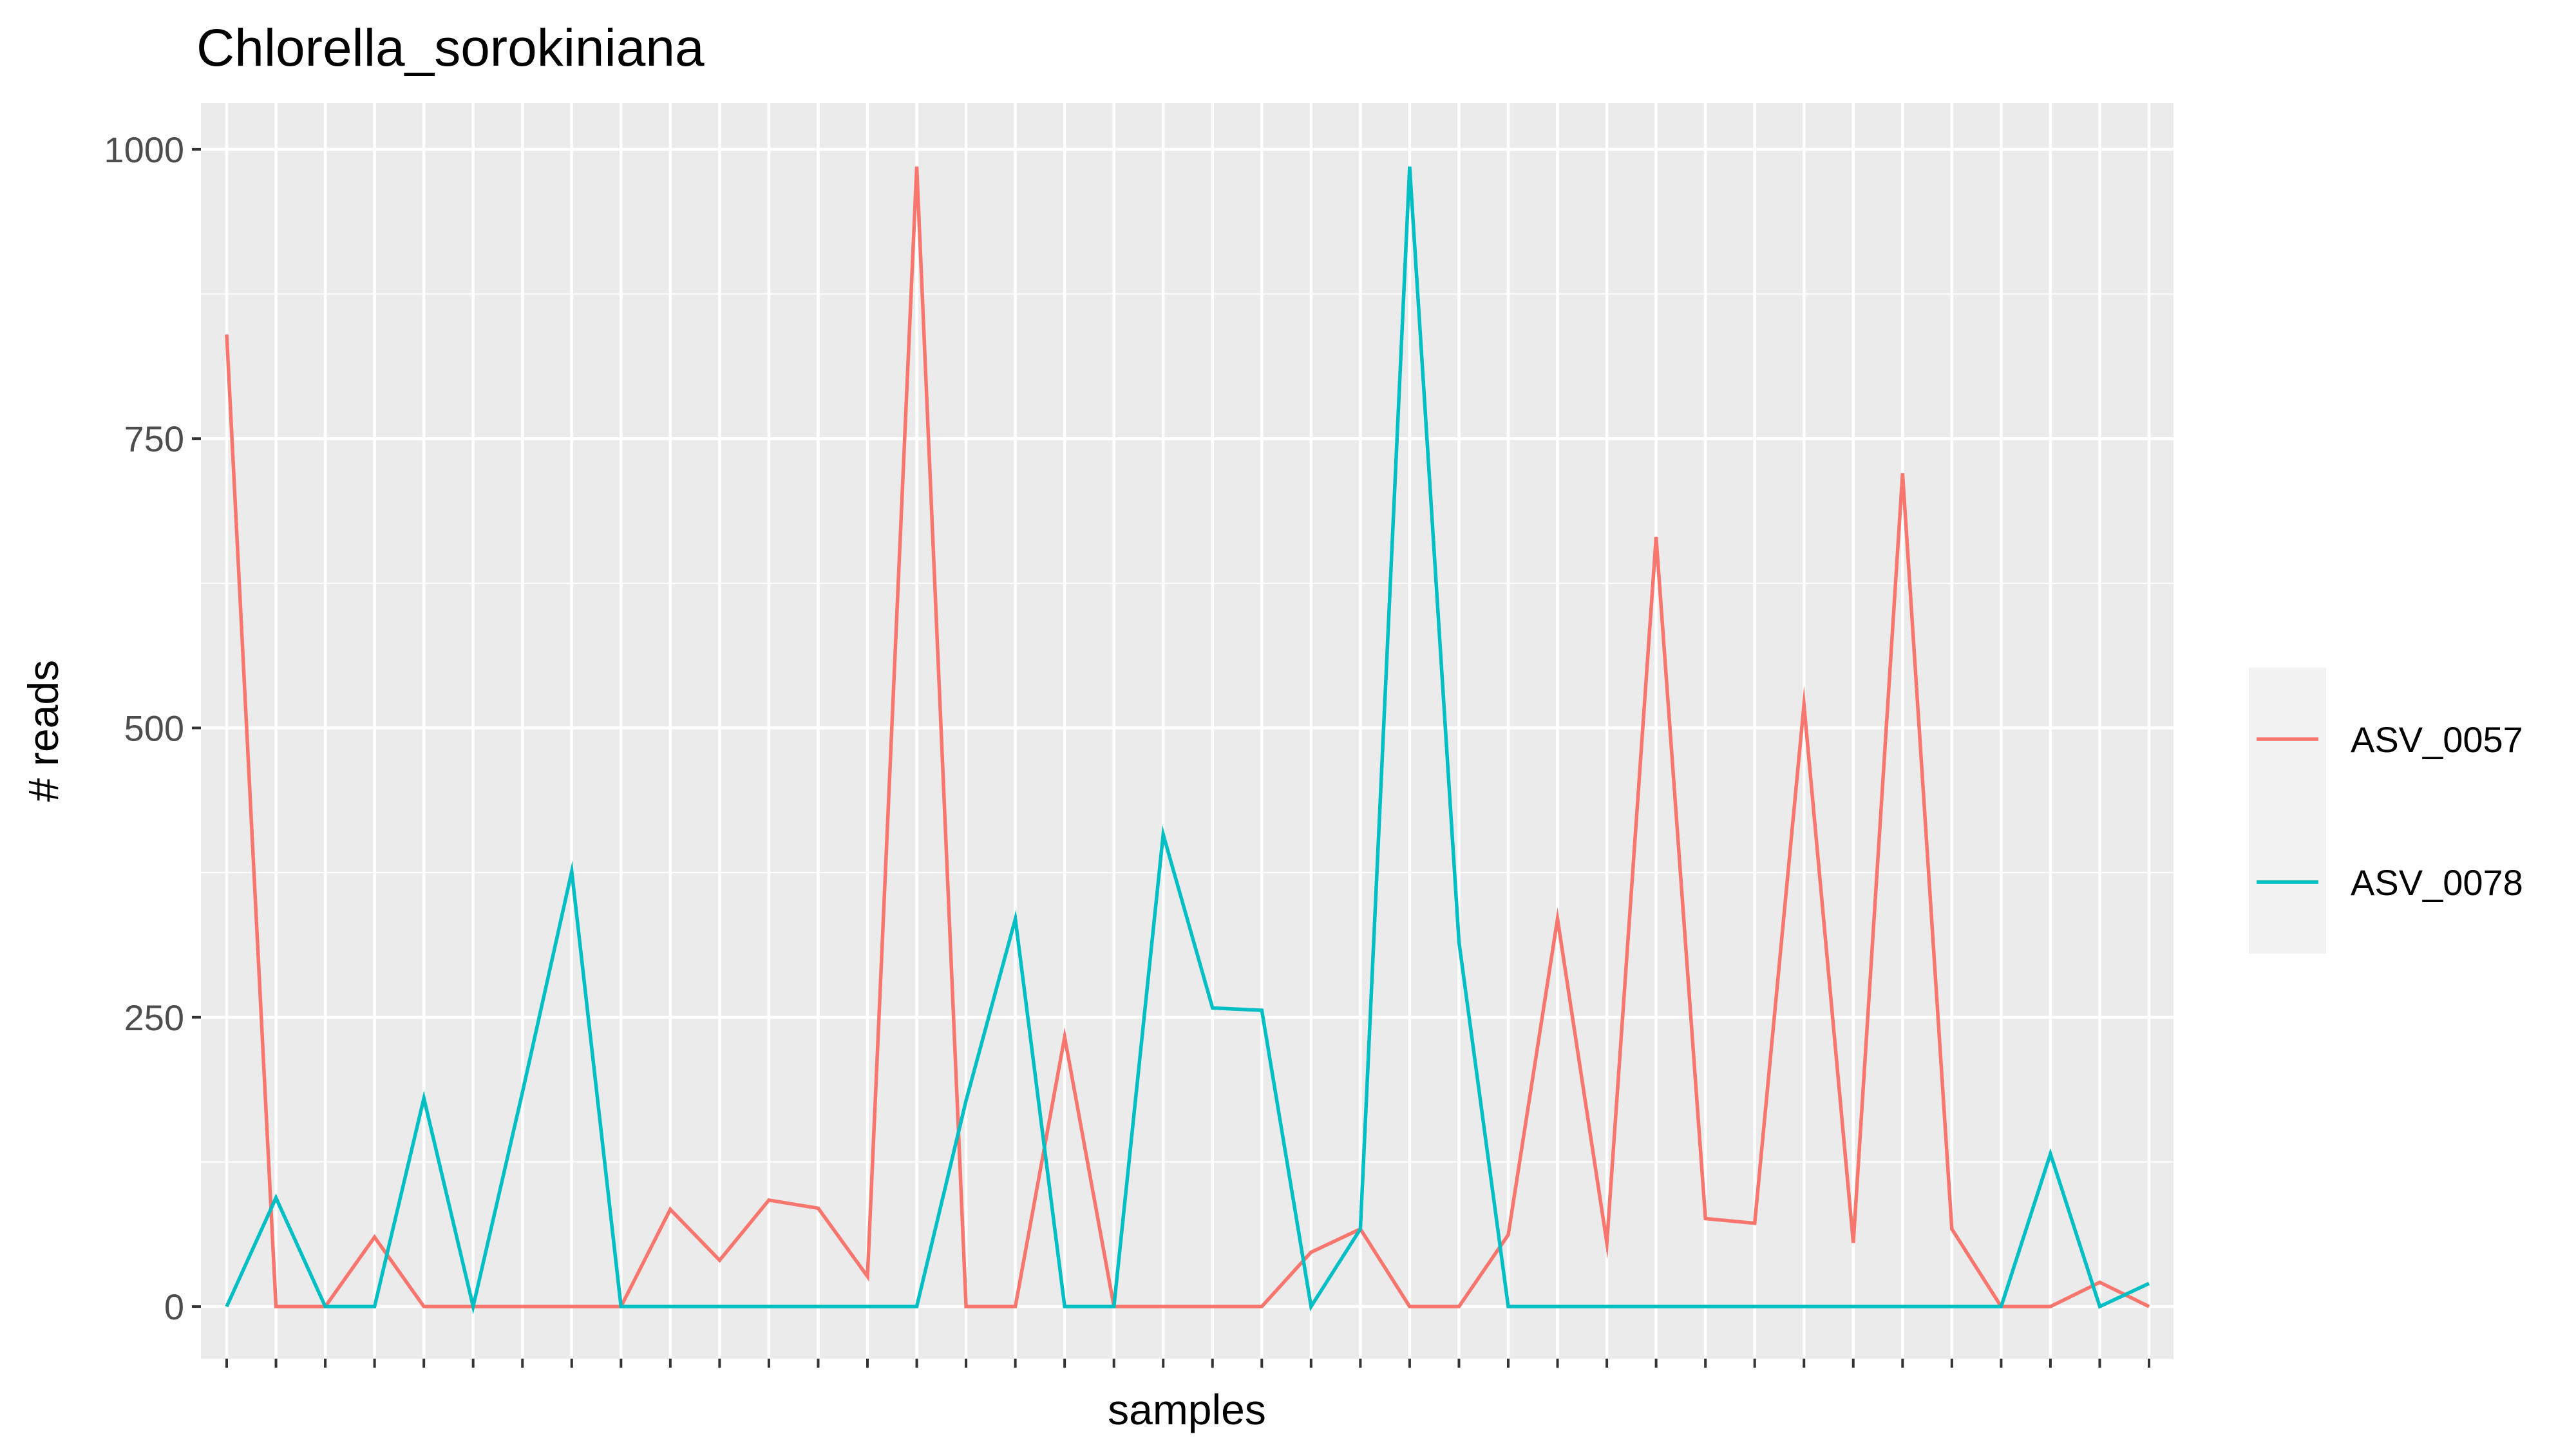 Image resolution: width=2576 pixels, height=1452 pixels. I want to click on legend-label: ASV_0078, so click(2437, 883).